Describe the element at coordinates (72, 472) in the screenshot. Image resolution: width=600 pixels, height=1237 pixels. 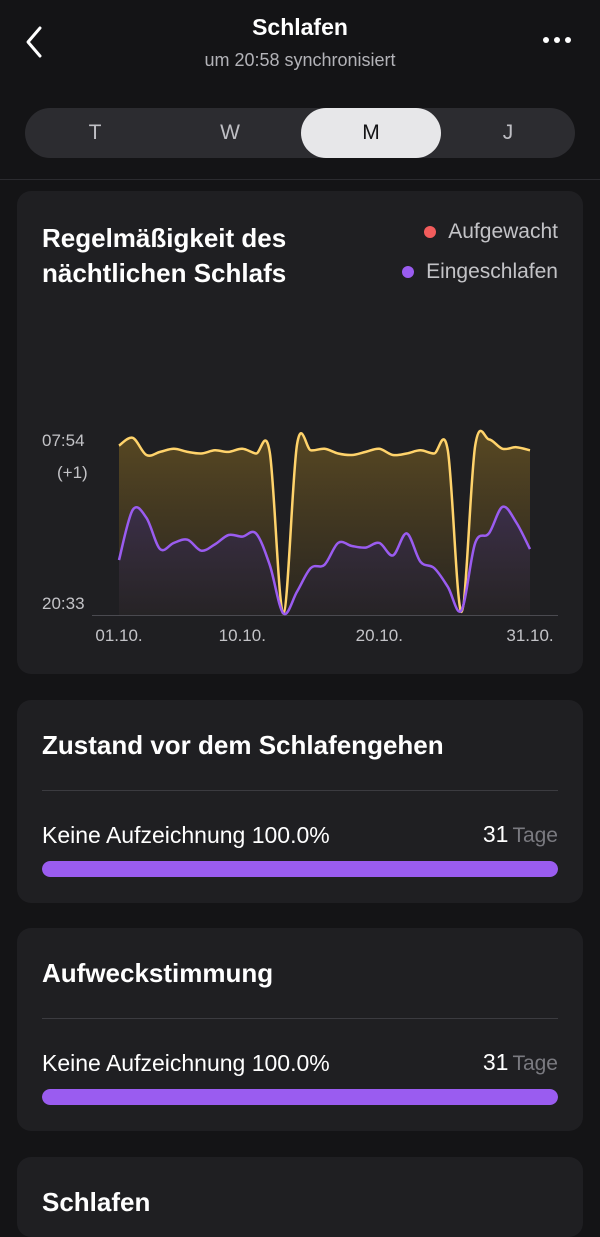
I see `y-axis-top-sublabel: (+1)` at that location.